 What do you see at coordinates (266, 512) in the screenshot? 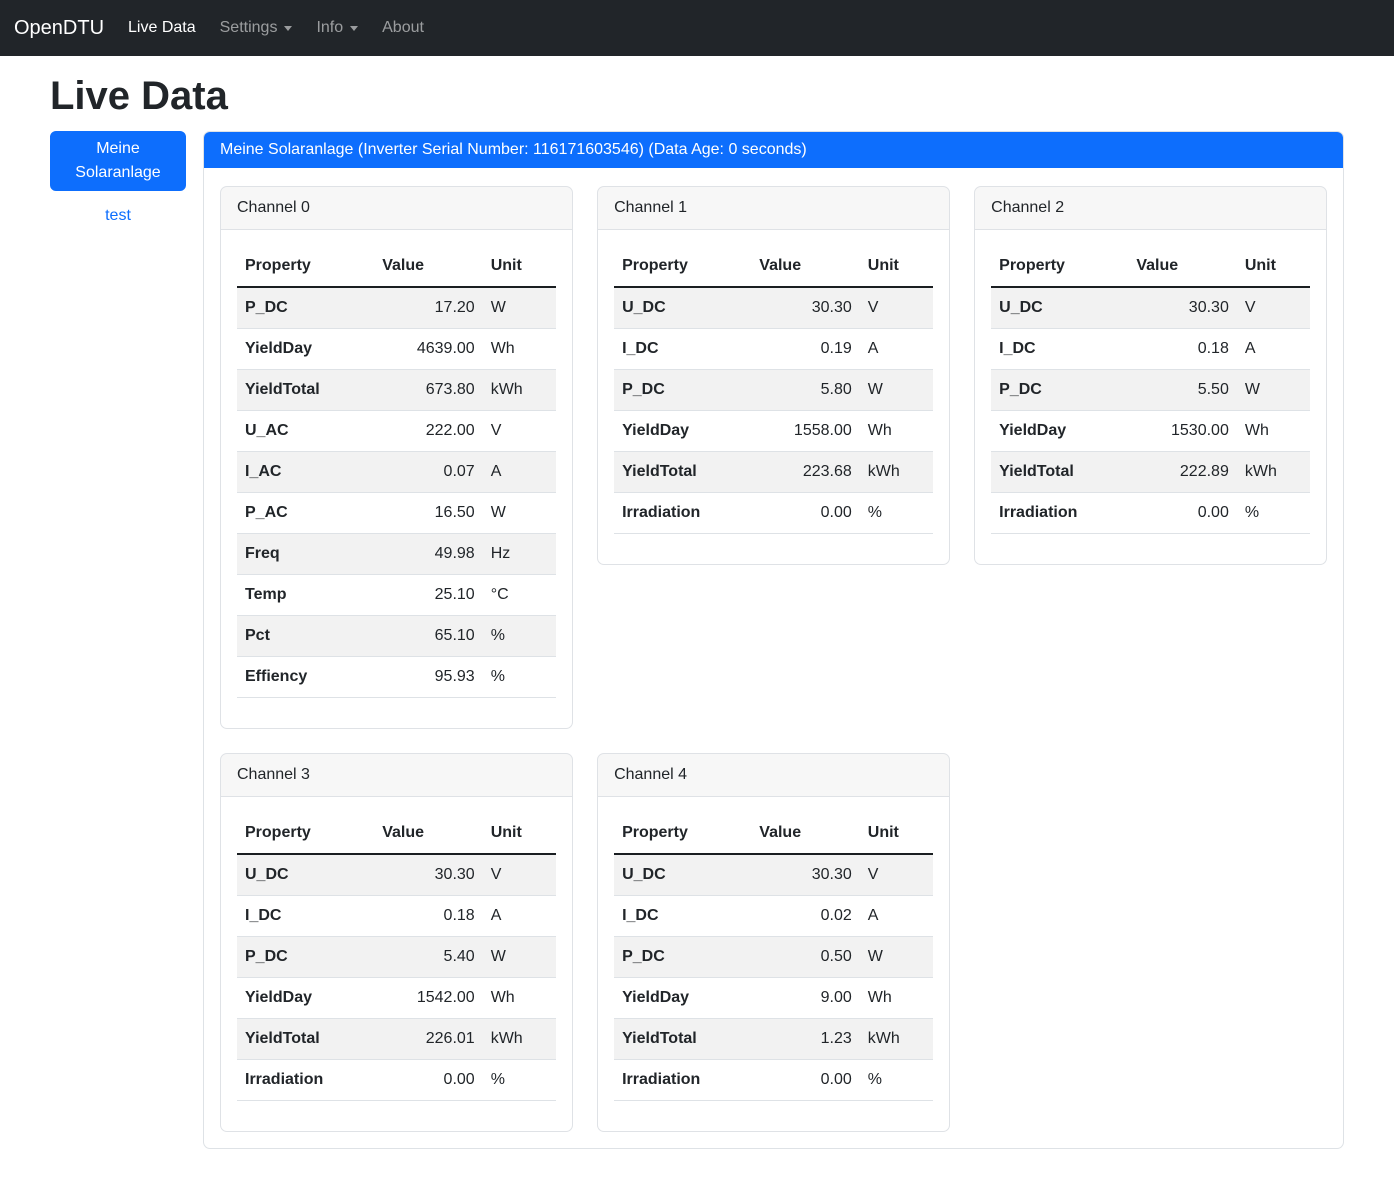
I see `property-name: P_AC` at bounding box center [266, 512].